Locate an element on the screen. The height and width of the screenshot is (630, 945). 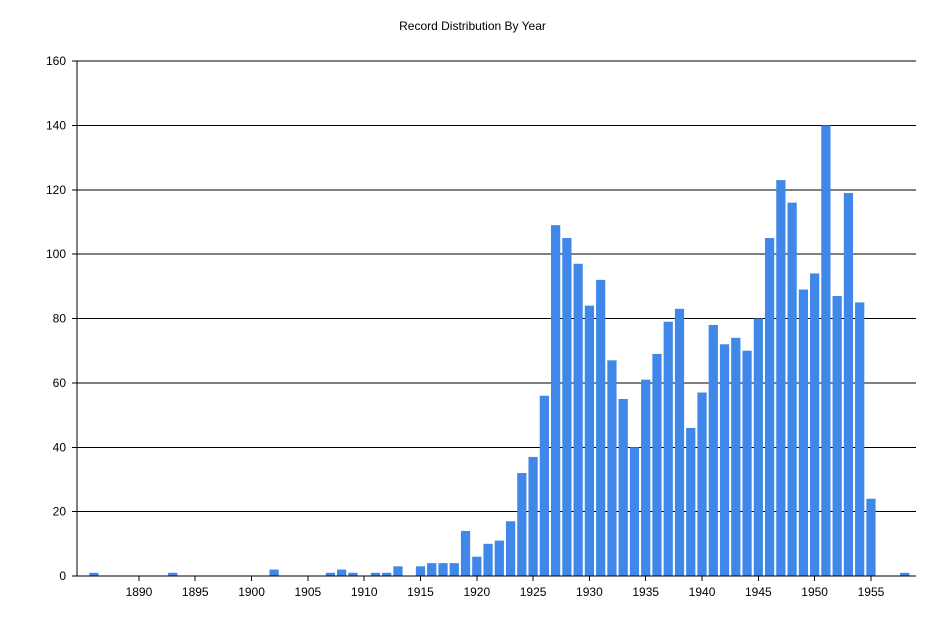
y-tick-label: 140 is located at coordinates (56, 125).